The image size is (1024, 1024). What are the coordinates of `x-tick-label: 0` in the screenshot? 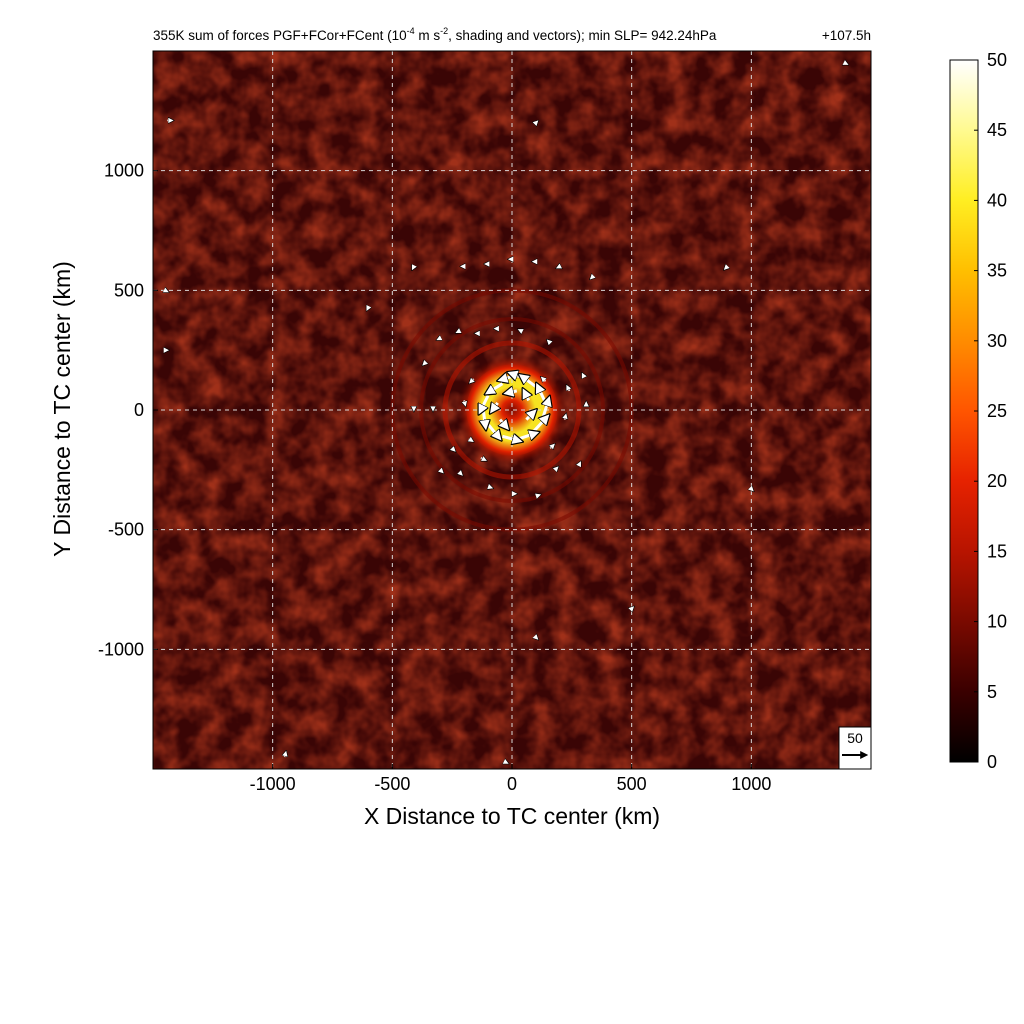 It's located at (512, 784).